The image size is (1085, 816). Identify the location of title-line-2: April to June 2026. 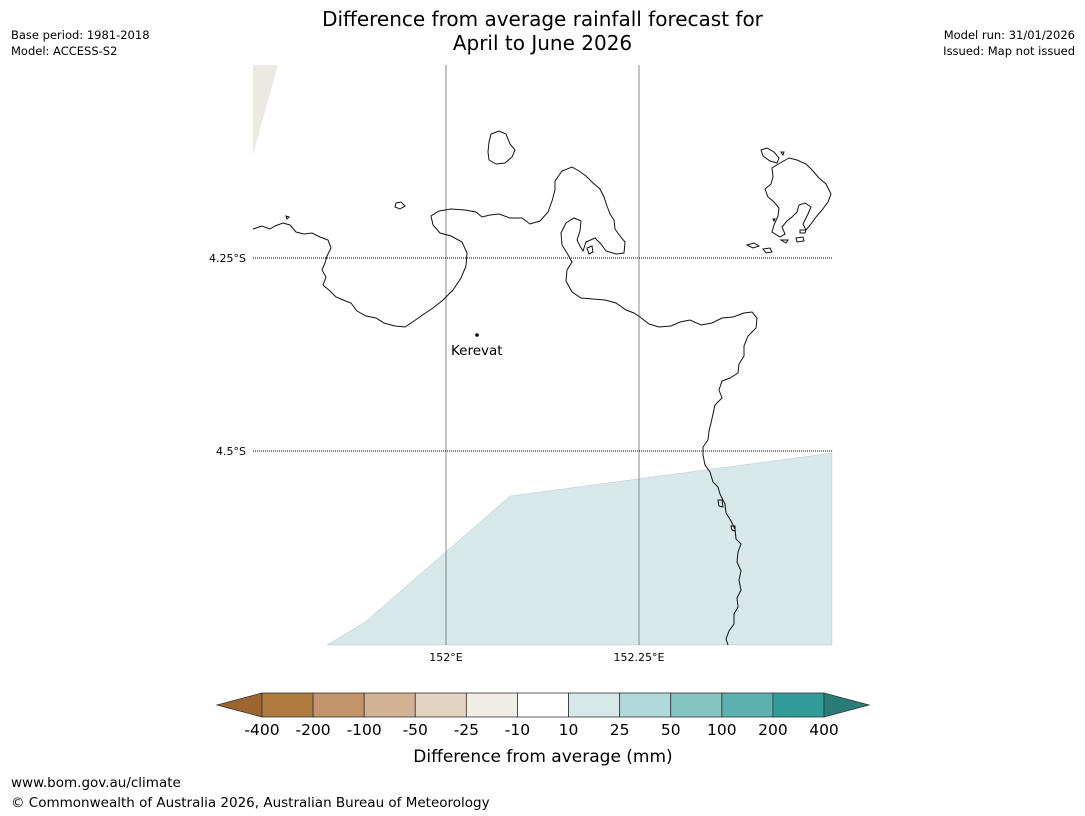
(542, 43).